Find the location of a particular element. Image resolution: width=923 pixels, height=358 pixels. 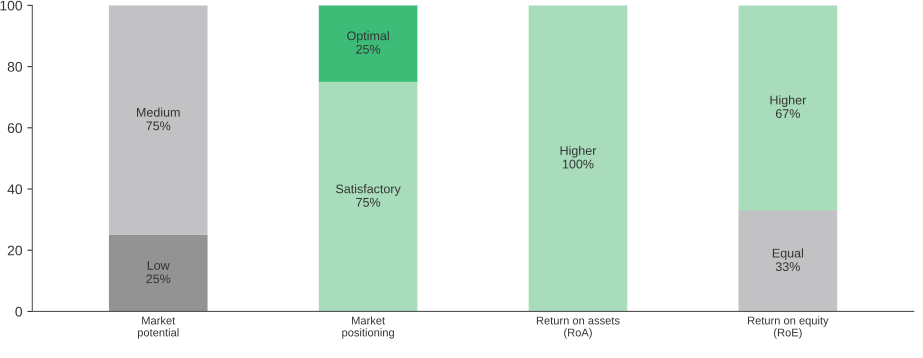

data-label: 67% is located at coordinates (788, 113).